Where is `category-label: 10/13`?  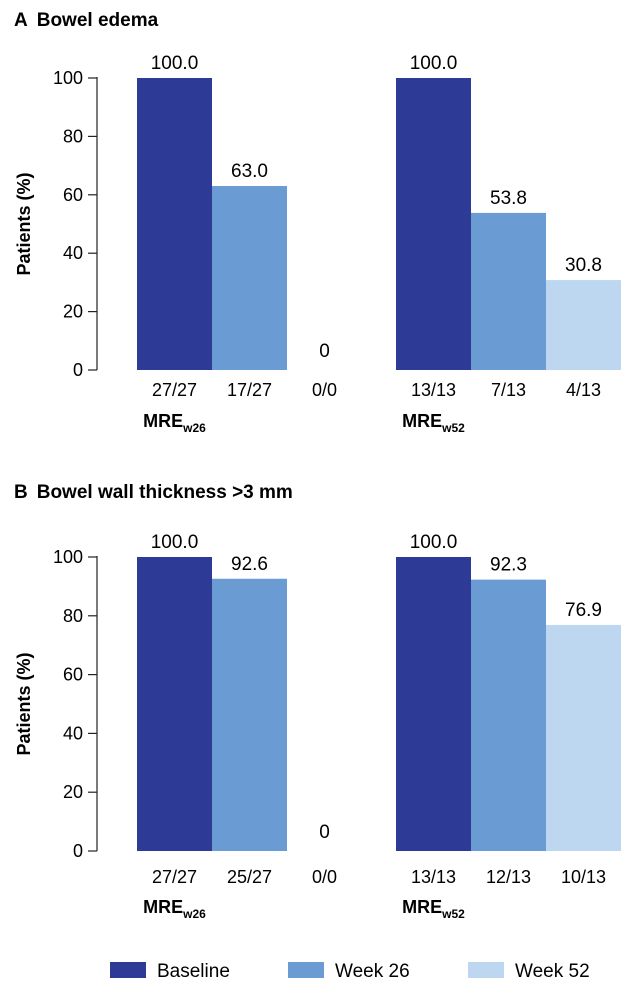 category-label: 10/13 is located at coordinates (583, 877).